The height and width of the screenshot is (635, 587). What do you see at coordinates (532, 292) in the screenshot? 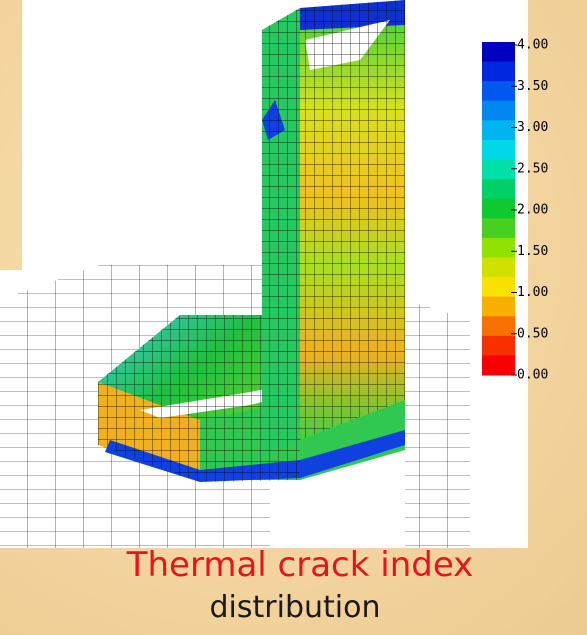
I see `legend-label: 1.00` at bounding box center [532, 292].